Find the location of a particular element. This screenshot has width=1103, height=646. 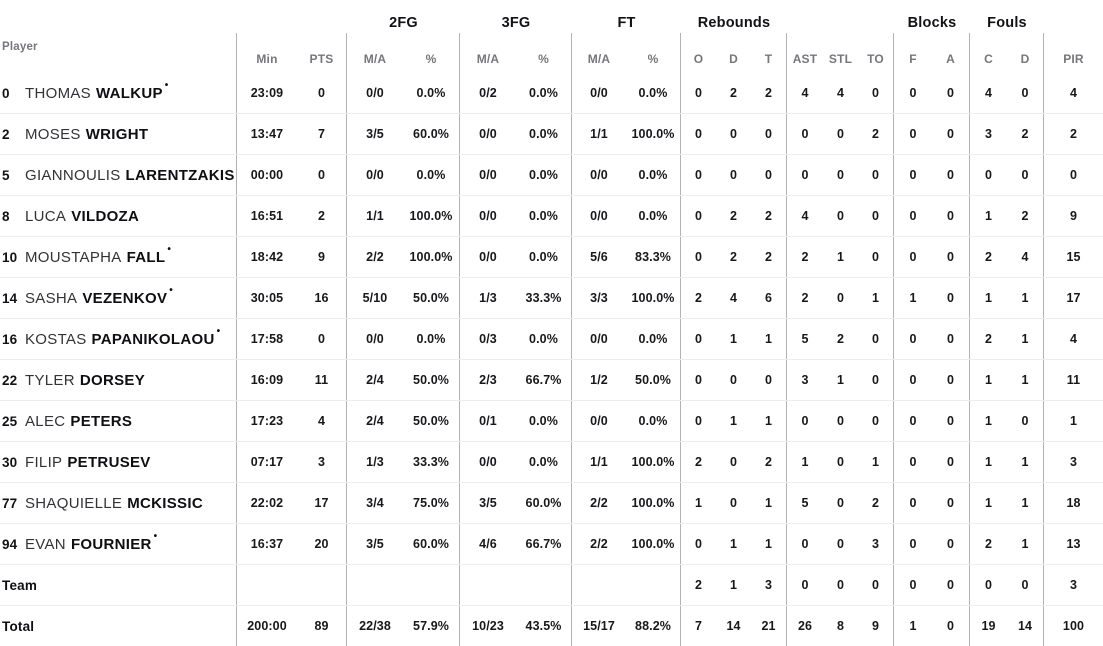

player-last-name: LARENTZAKIS is located at coordinates (180, 175).